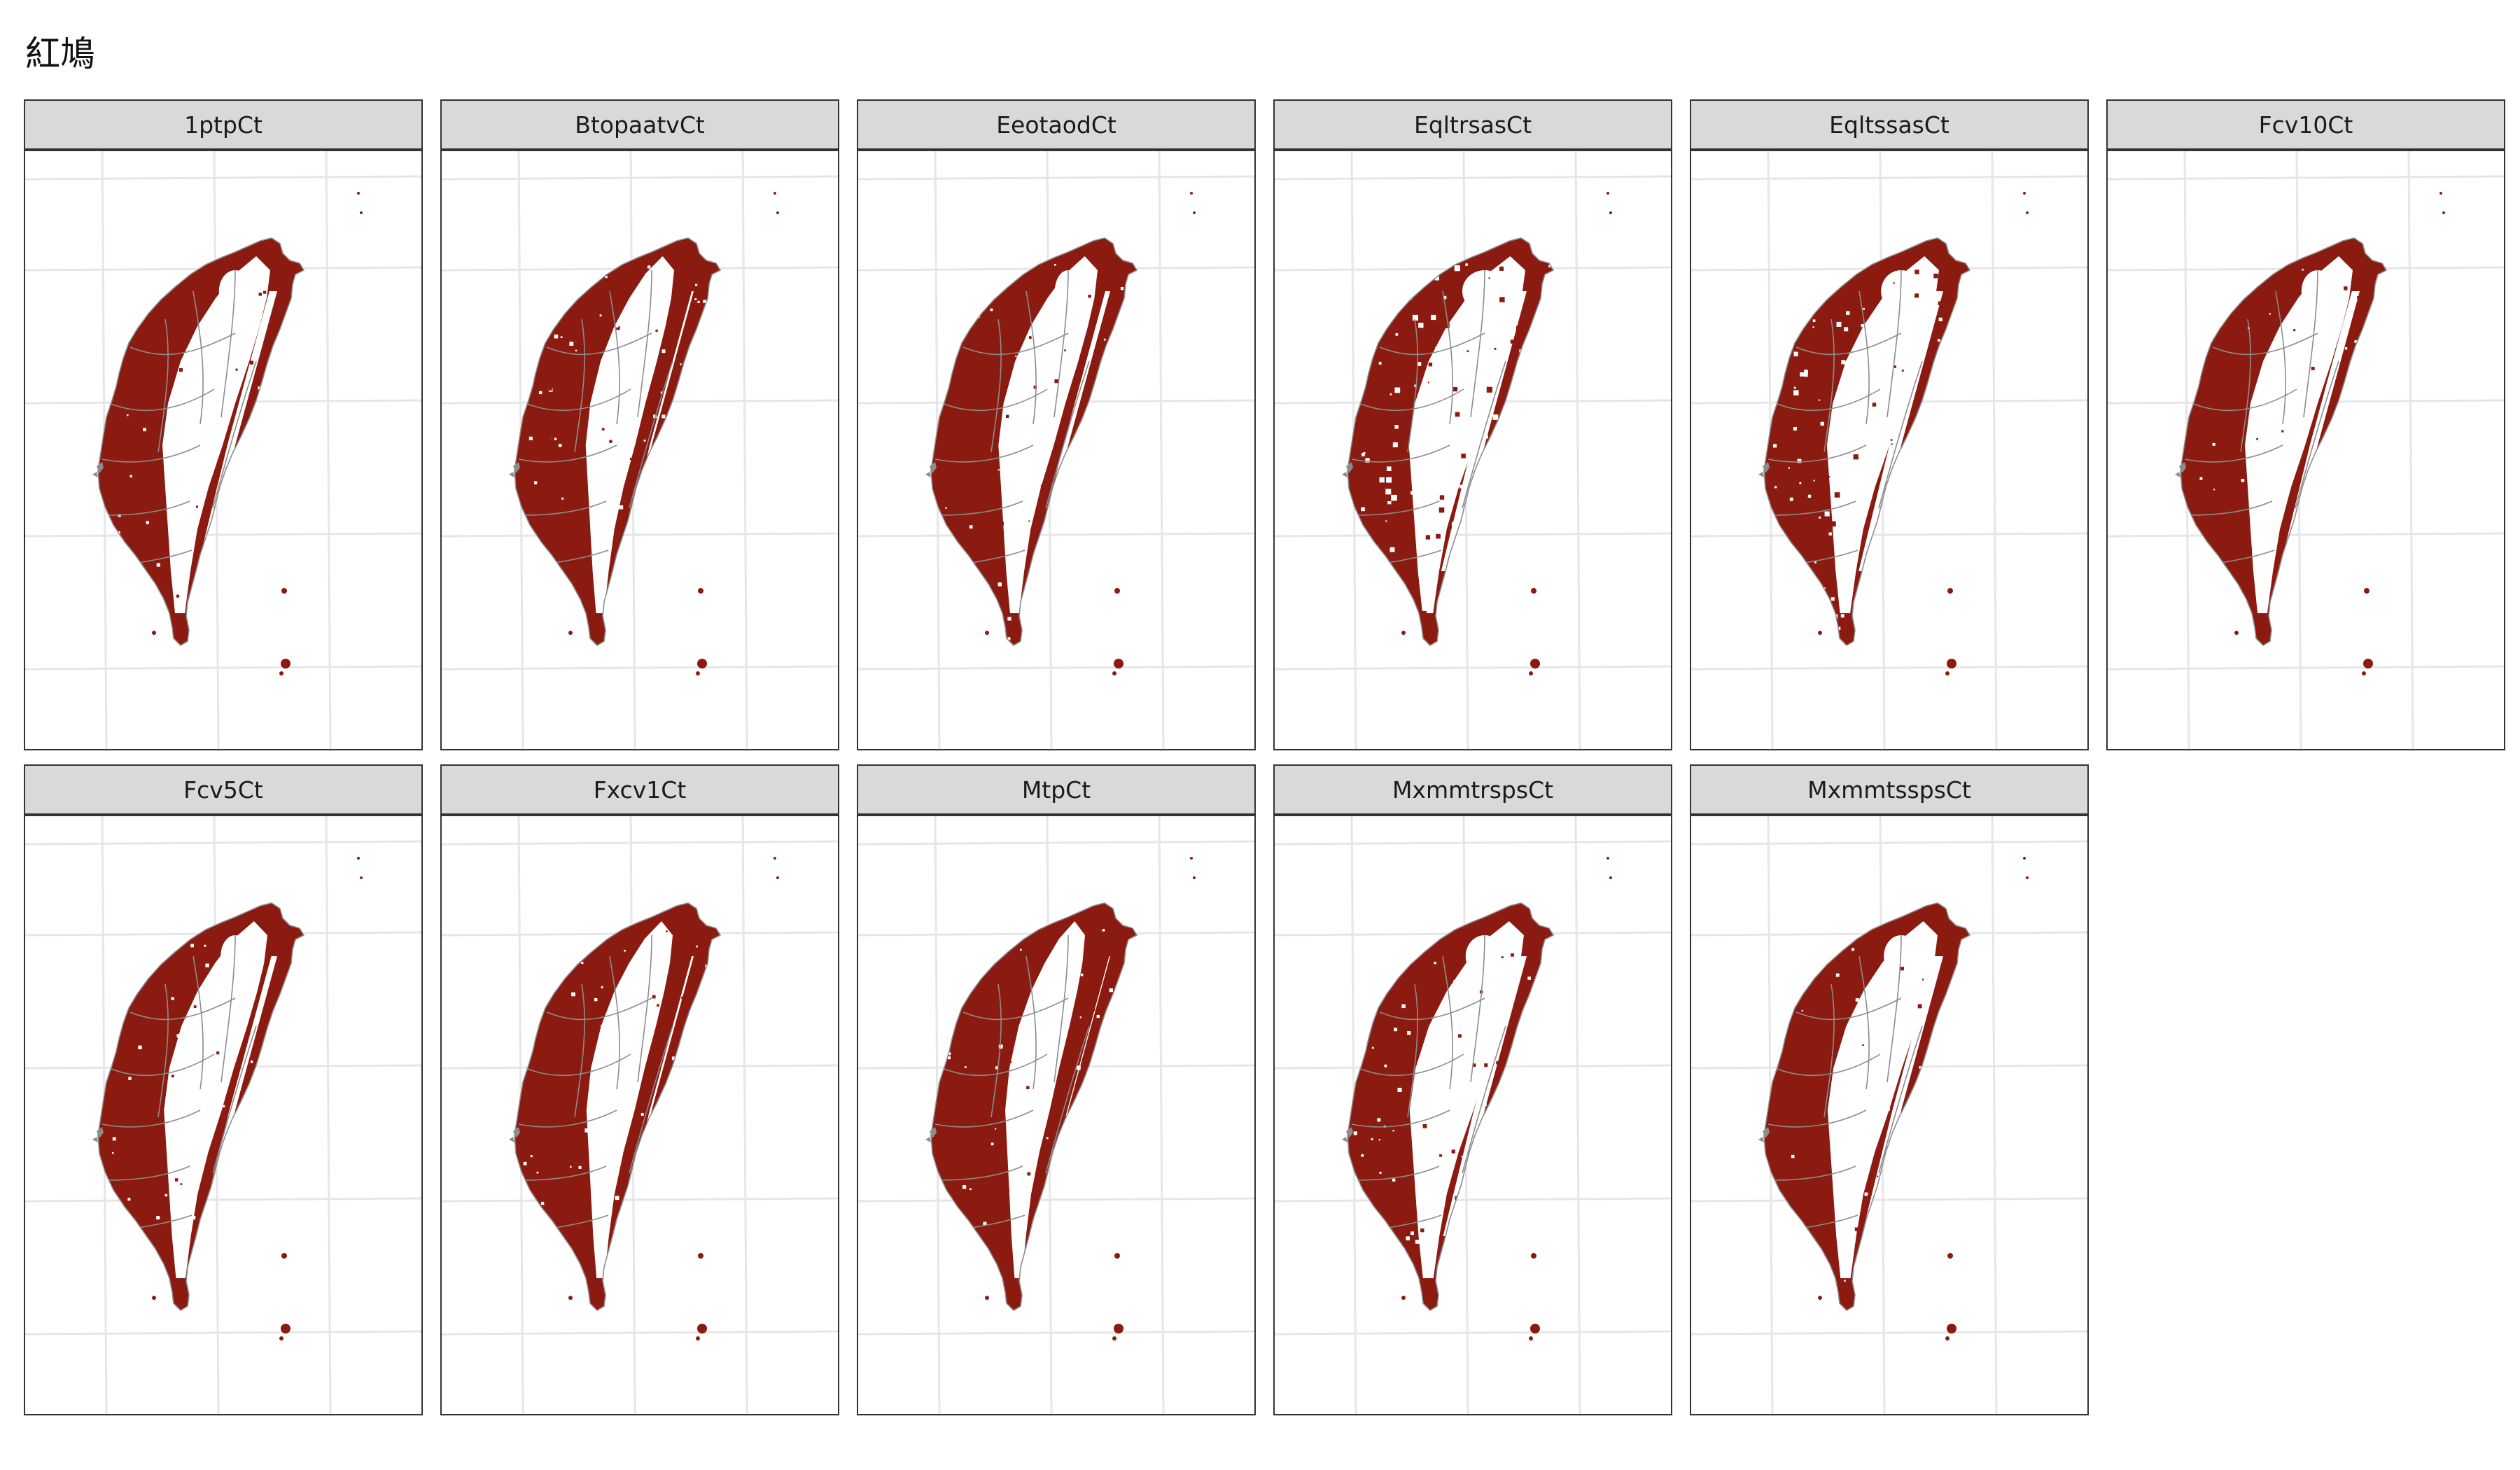 This screenshot has height=1470, width=2520. I want to click on absence-area, so click(216, 434).